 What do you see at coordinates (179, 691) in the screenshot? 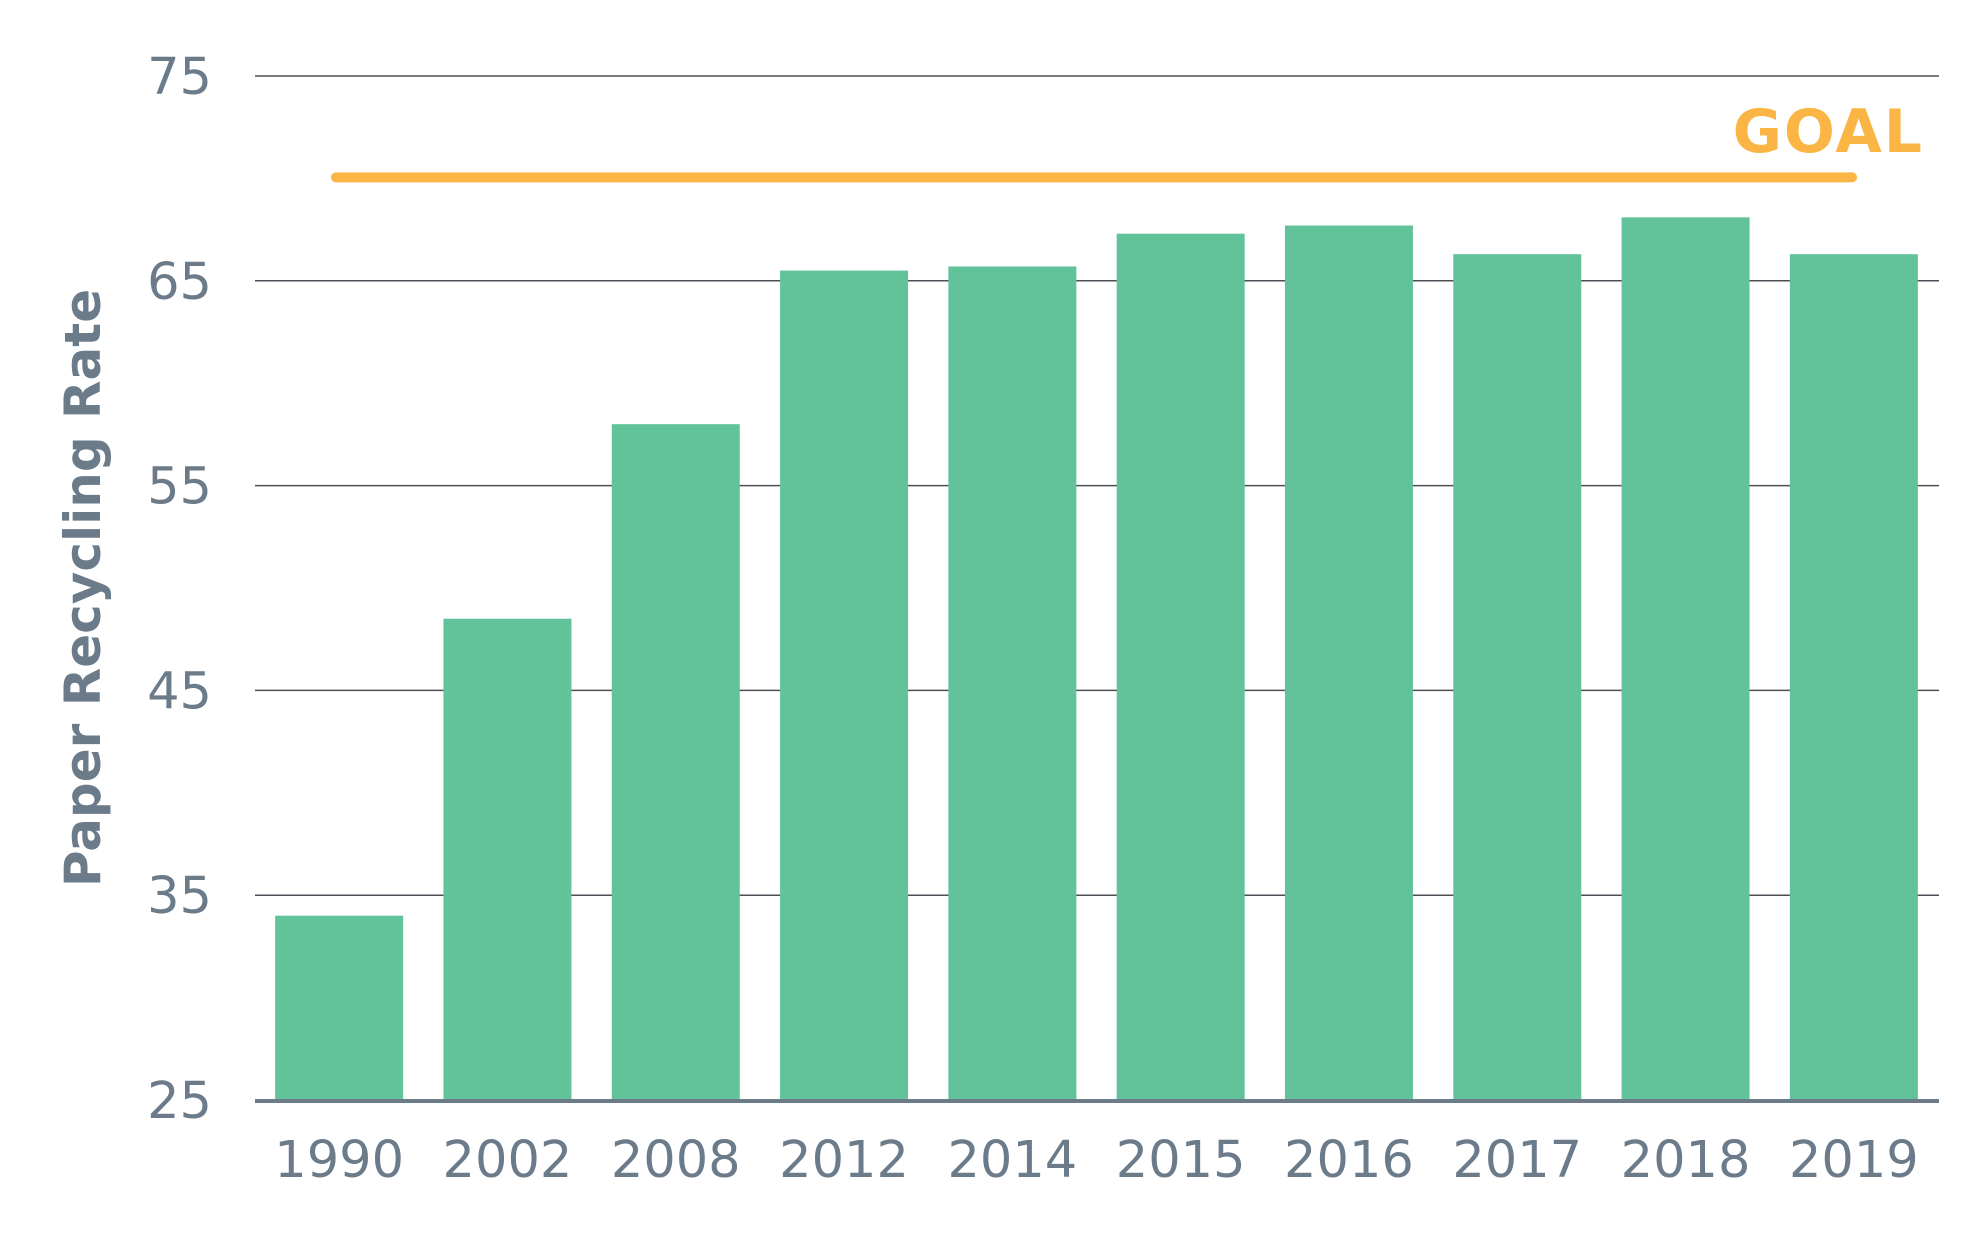
I see `y-tick-label: 45` at bounding box center [179, 691].